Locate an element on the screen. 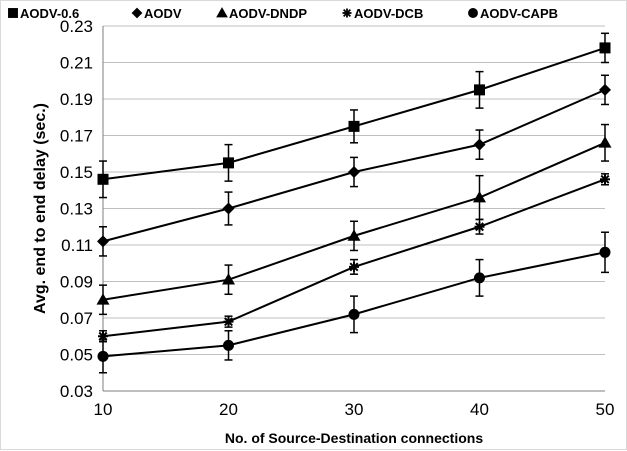 The width and height of the screenshot is (627, 451). y-tick-label: 0.19 is located at coordinates (76, 99).